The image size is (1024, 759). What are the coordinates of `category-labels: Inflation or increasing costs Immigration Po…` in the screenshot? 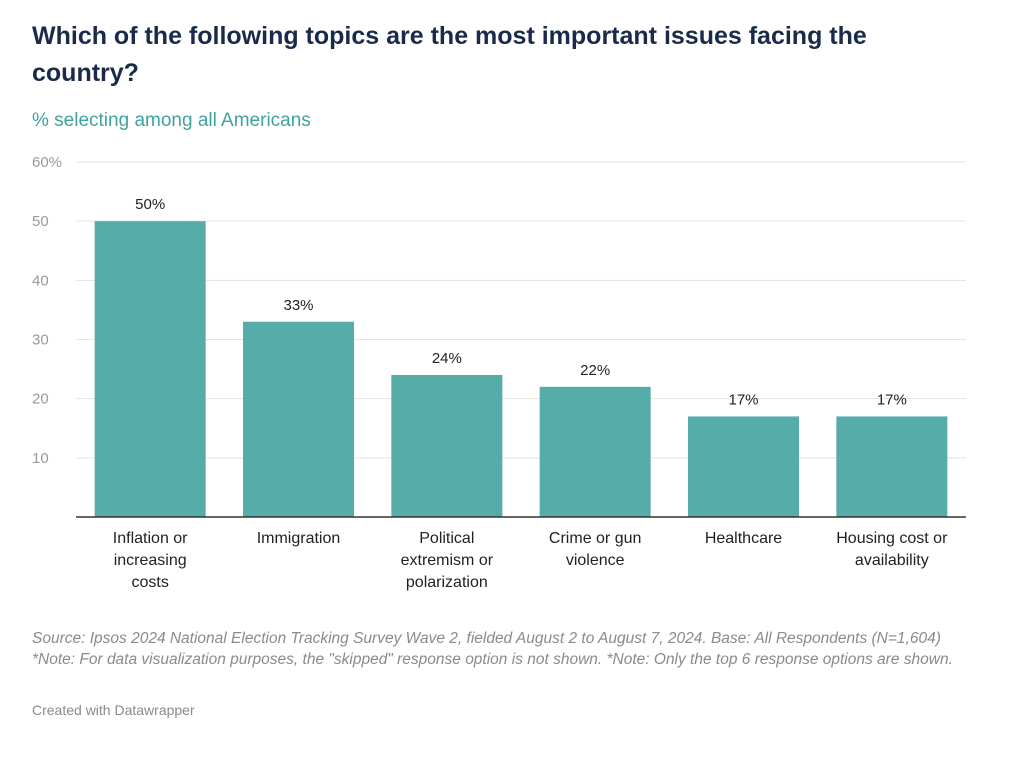 It's located at (530, 560).